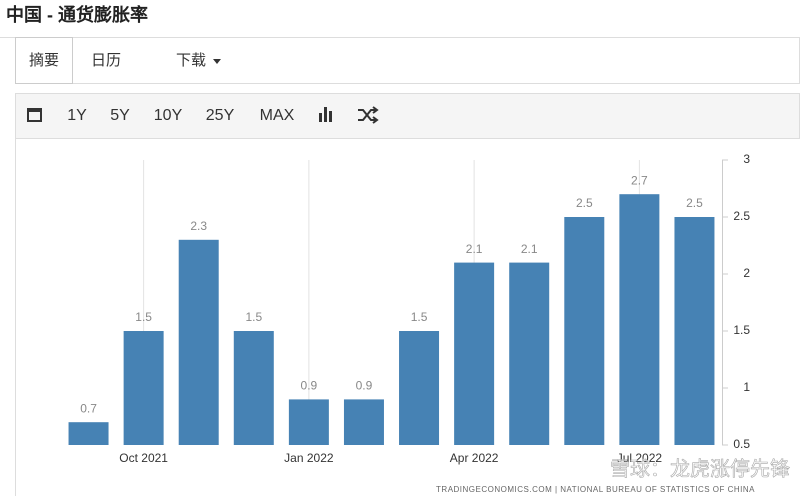 The height and width of the screenshot is (501, 800). I want to click on data-label: 2.7, so click(639, 180).